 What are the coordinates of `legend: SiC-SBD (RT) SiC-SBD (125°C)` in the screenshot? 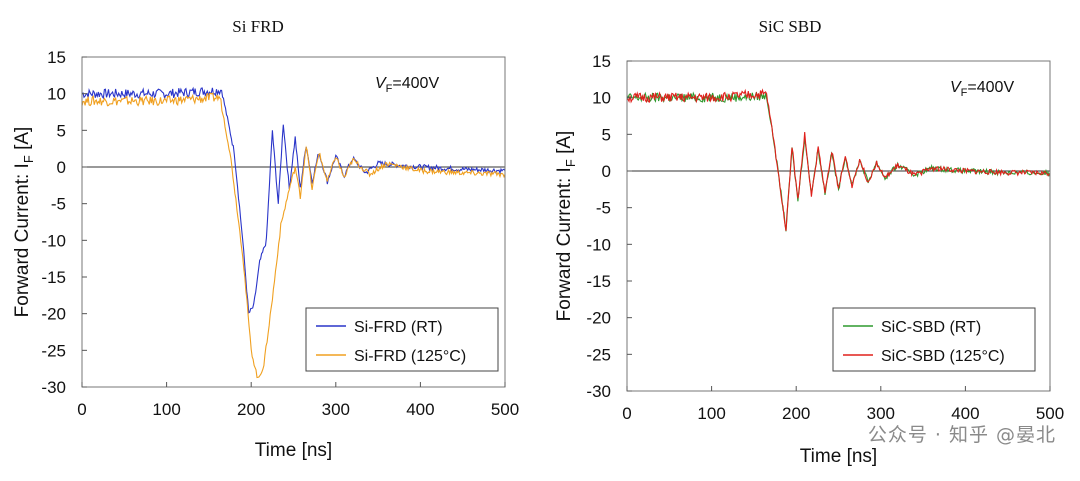 It's located at (934, 339).